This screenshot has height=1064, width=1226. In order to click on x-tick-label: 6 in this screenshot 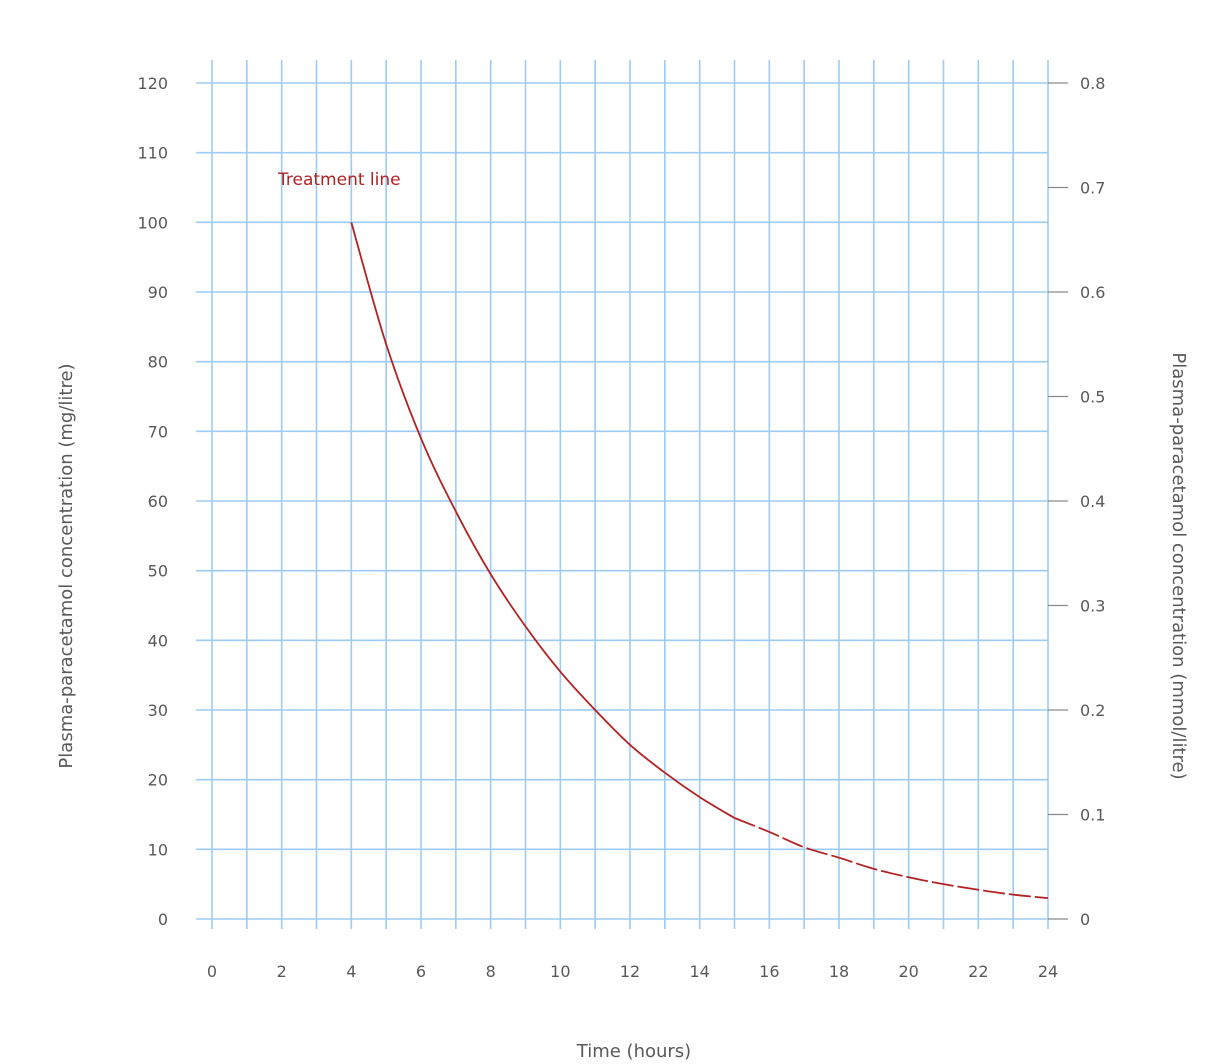, I will do `click(421, 971)`.